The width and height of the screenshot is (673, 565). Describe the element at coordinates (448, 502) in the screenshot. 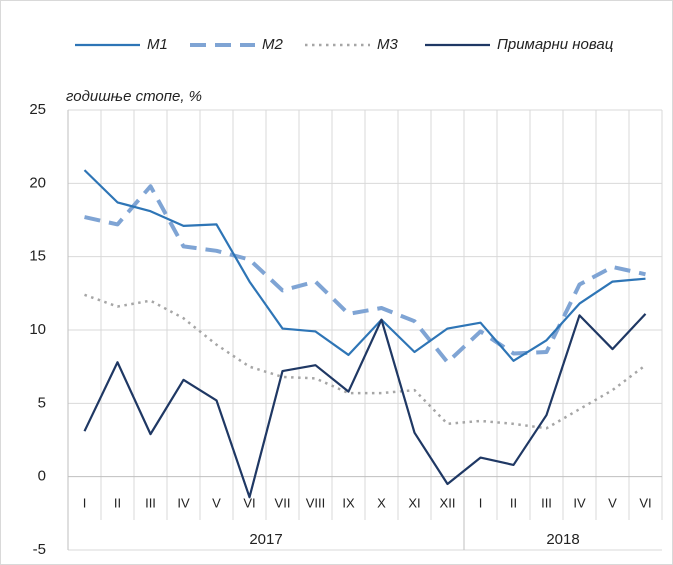

I see `x-tick-label: XII` at that location.